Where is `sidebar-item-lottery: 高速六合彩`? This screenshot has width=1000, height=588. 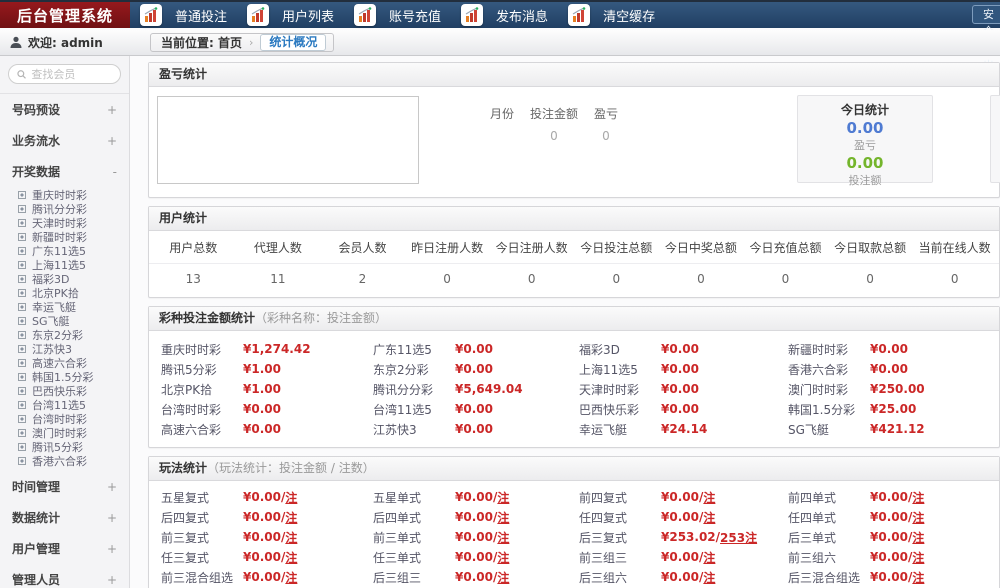 sidebar-item-lottery: 高速六合彩 is located at coordinates (64, 363).